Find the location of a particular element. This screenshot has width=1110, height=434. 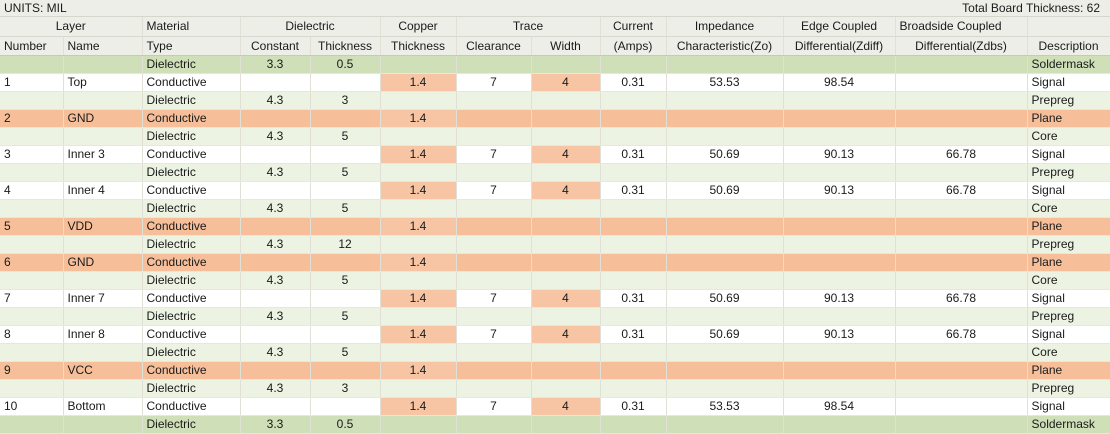

cell-description: Plane is located at coordinates (1068, 118).